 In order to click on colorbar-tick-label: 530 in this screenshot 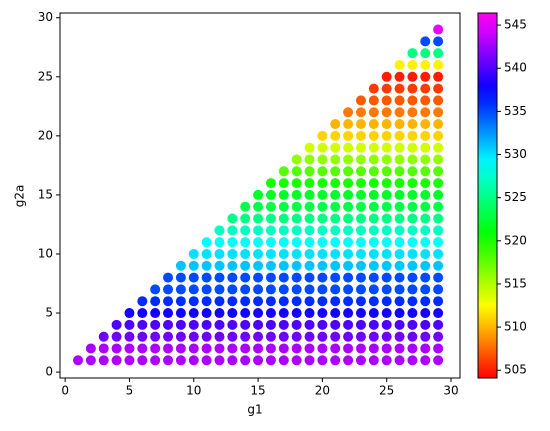, I will do `click(515, 154)`.